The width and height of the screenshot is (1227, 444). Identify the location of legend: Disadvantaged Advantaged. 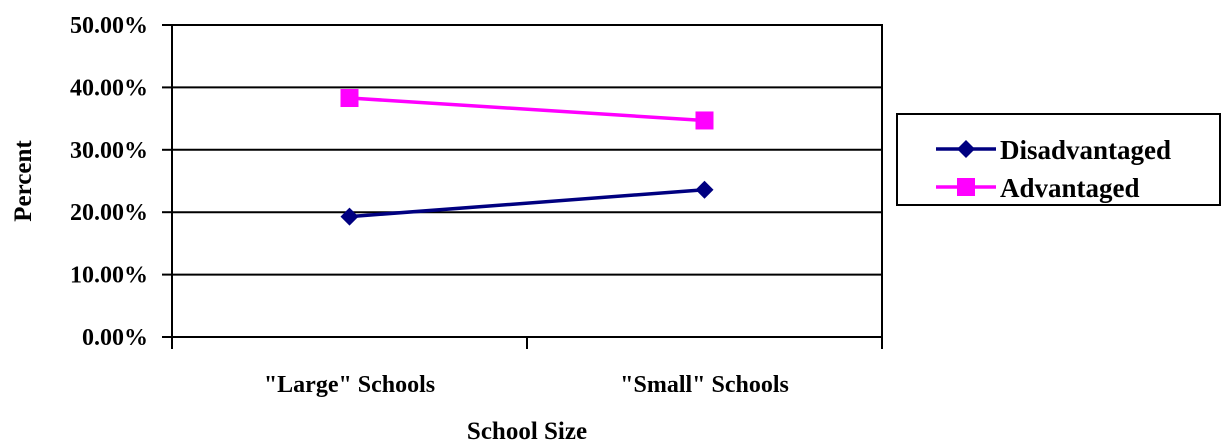
(1058, 159).